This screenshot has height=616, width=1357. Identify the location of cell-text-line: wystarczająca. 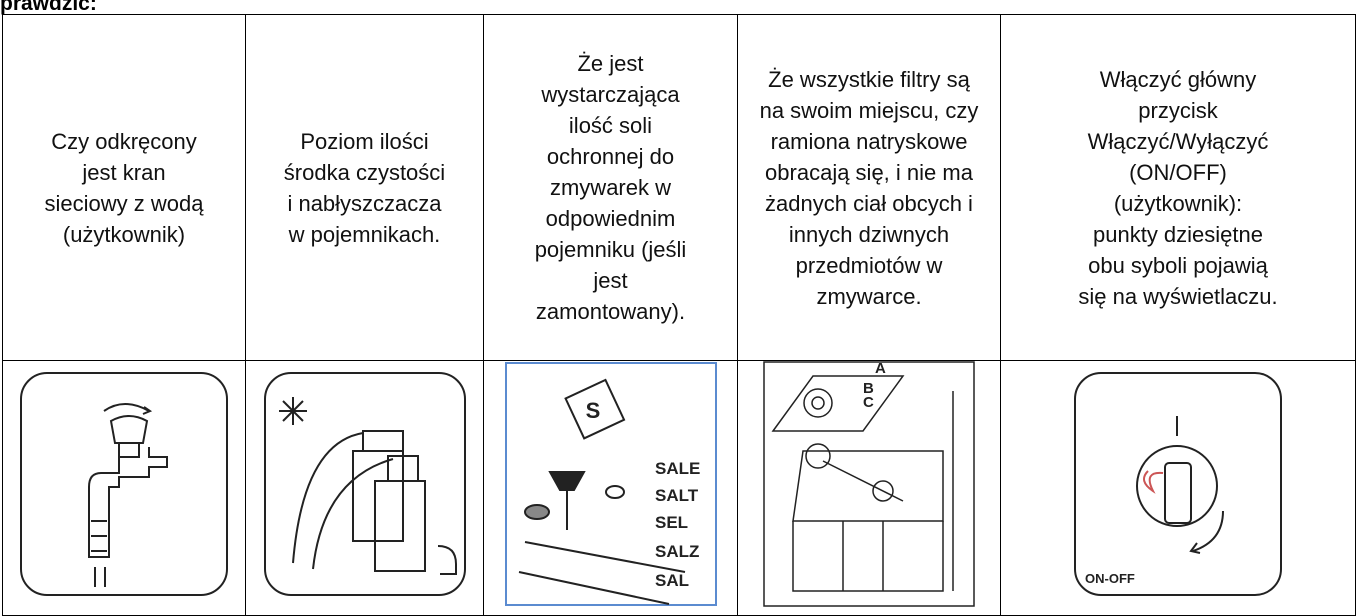
(610, 94).